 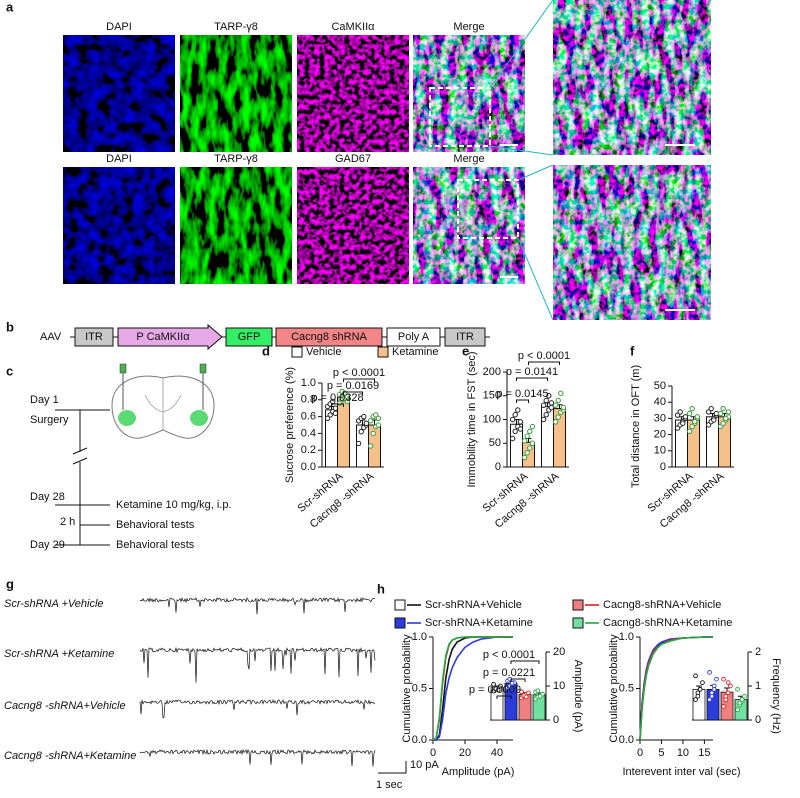 I want to click on y-tick-label: 10, so click(x=660, y=451).